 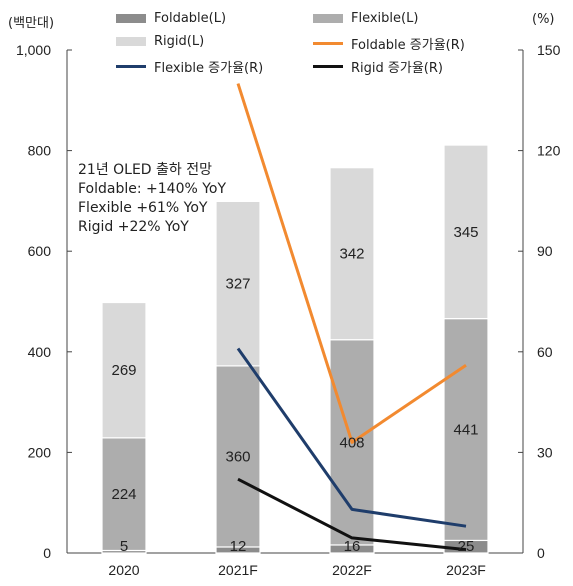 I want to click on bar-data-label: 441, so click(x=465, y=430).